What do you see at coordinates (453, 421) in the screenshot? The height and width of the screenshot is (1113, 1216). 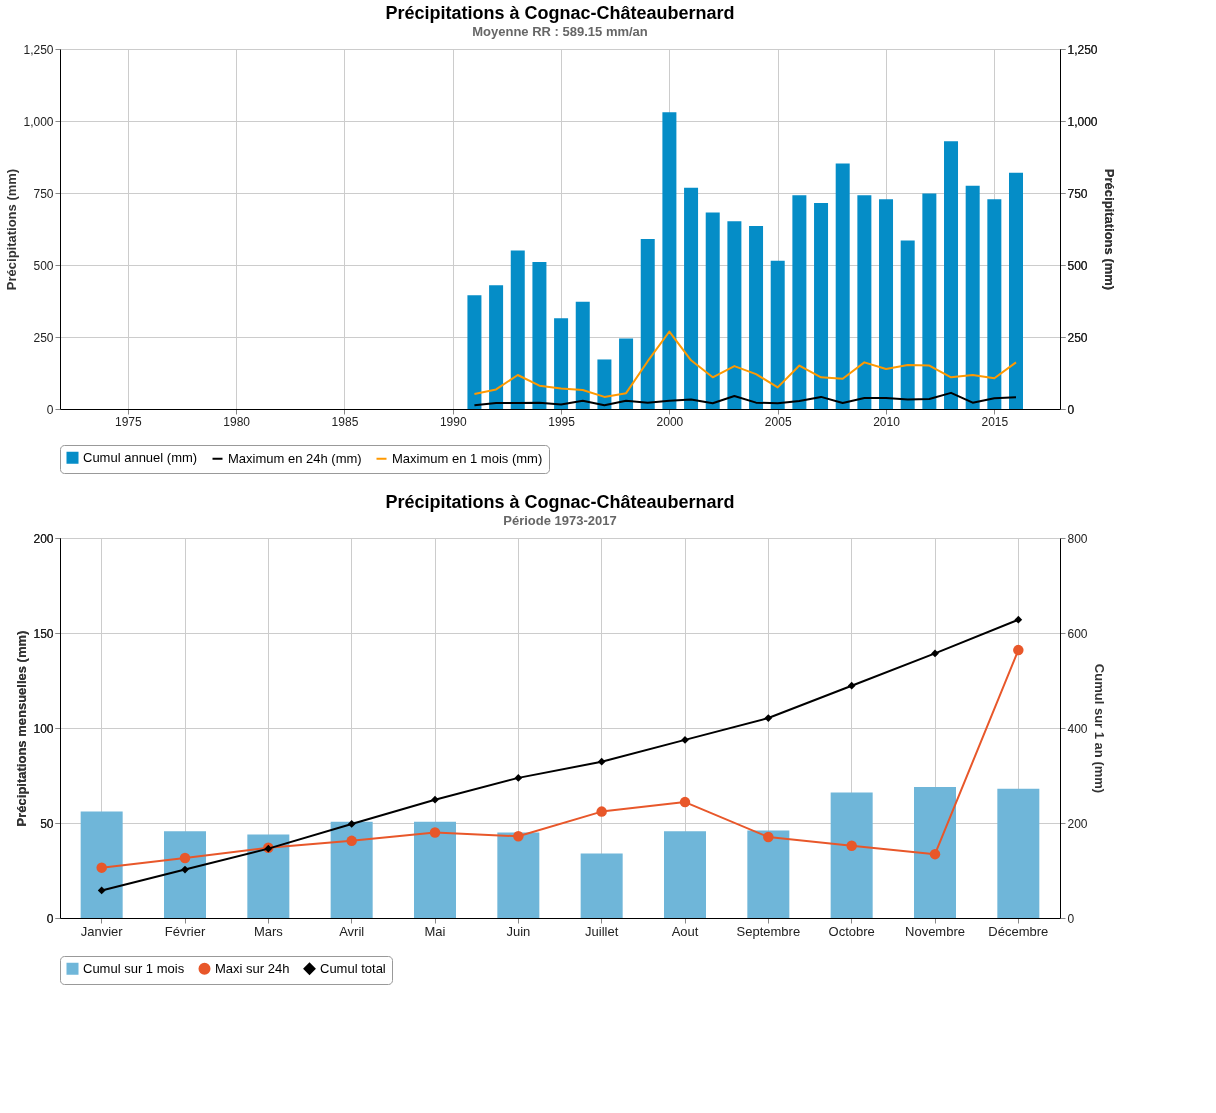 I see `x-tick-label: 1990` at bounding box center [453, 421].